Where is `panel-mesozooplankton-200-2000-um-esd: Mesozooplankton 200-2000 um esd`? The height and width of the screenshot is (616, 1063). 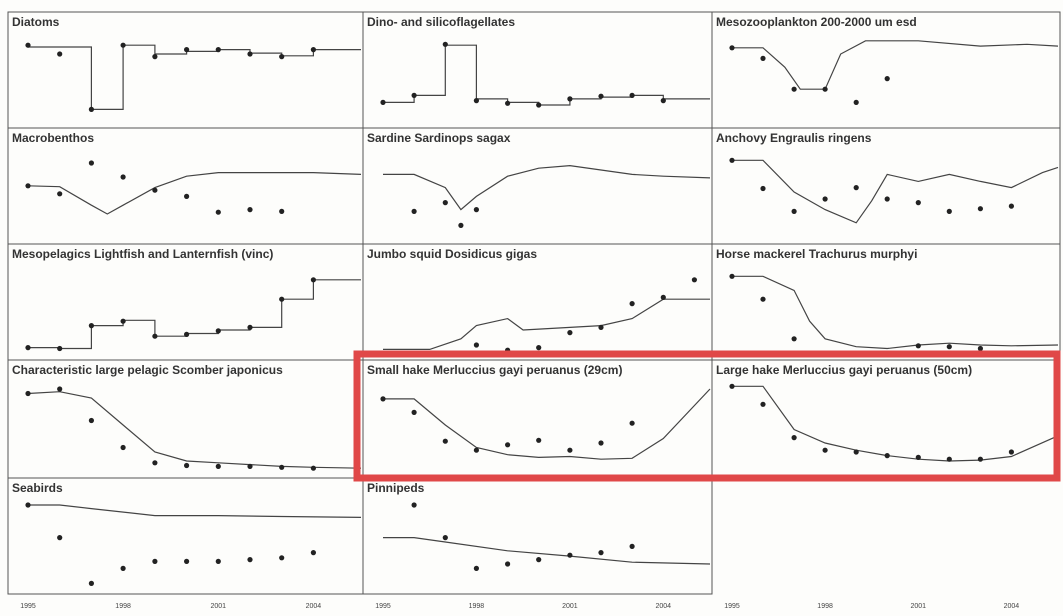 panel-mesozooplankton-200-2000-um-esd: Mesozooplankton 200-2000 um esd is located at coordinates (886, 70).